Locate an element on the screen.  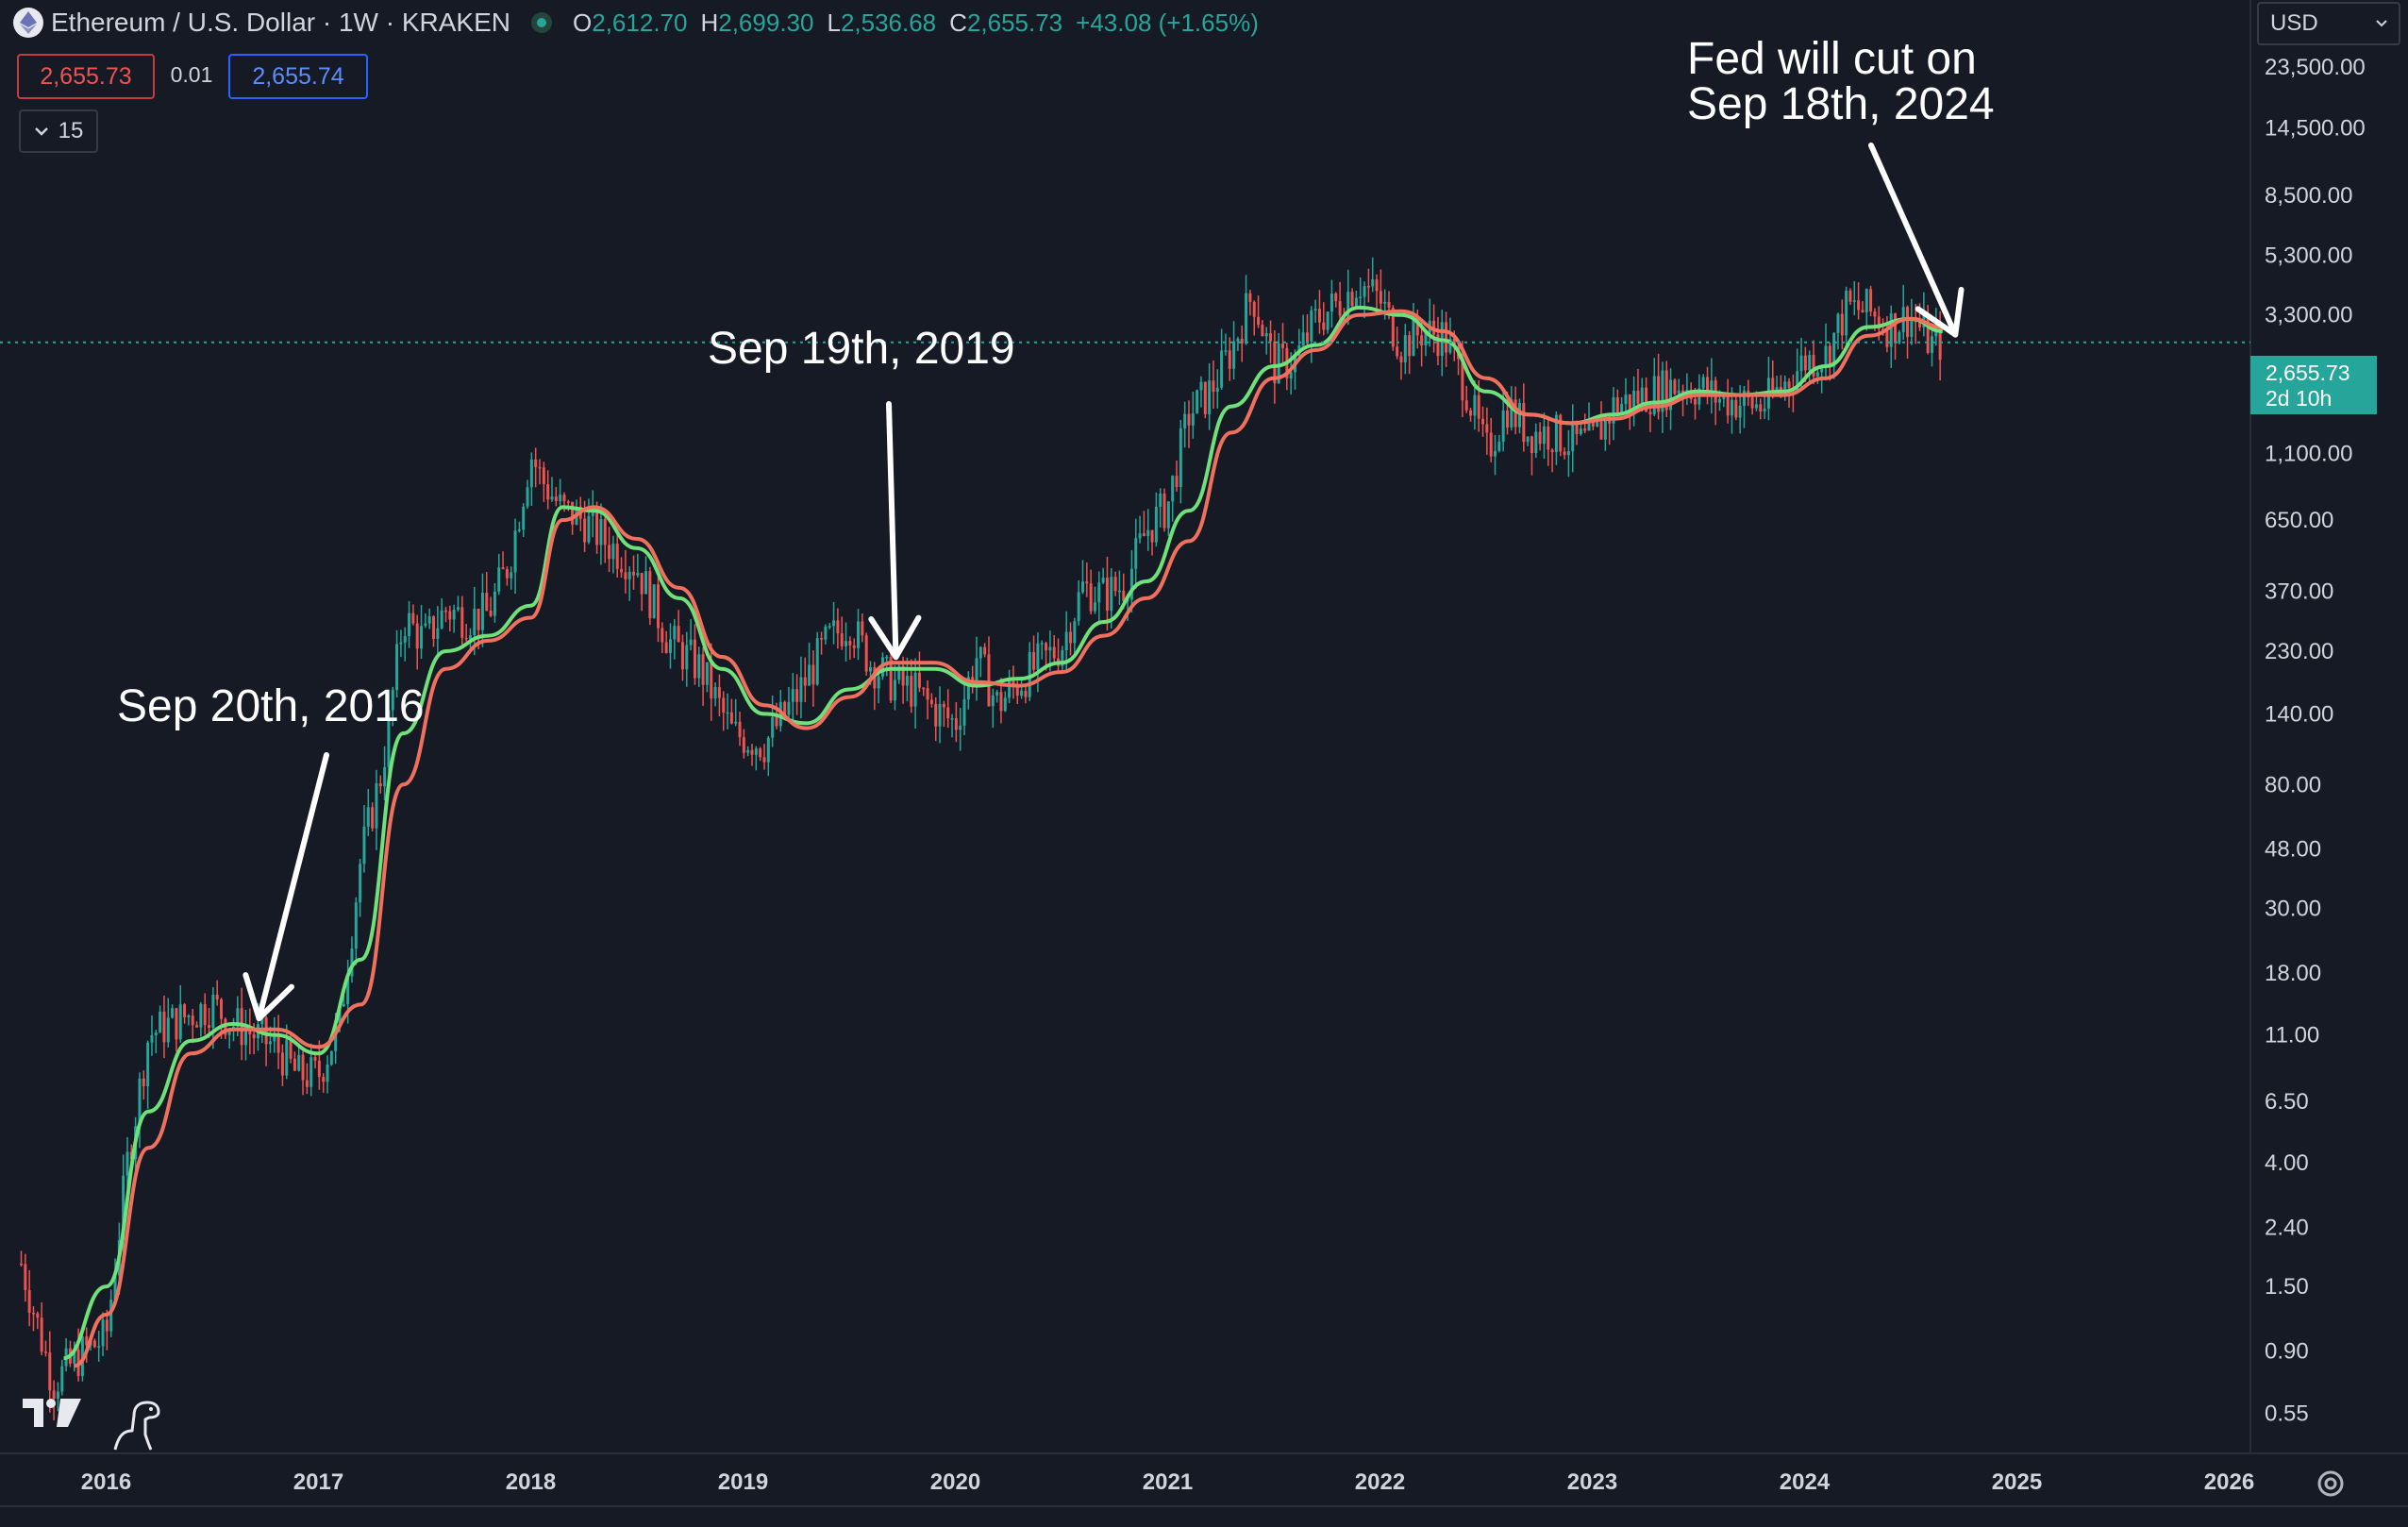
change-value: +43.08 (+1.65%) is located at coordinates (1167, 22).